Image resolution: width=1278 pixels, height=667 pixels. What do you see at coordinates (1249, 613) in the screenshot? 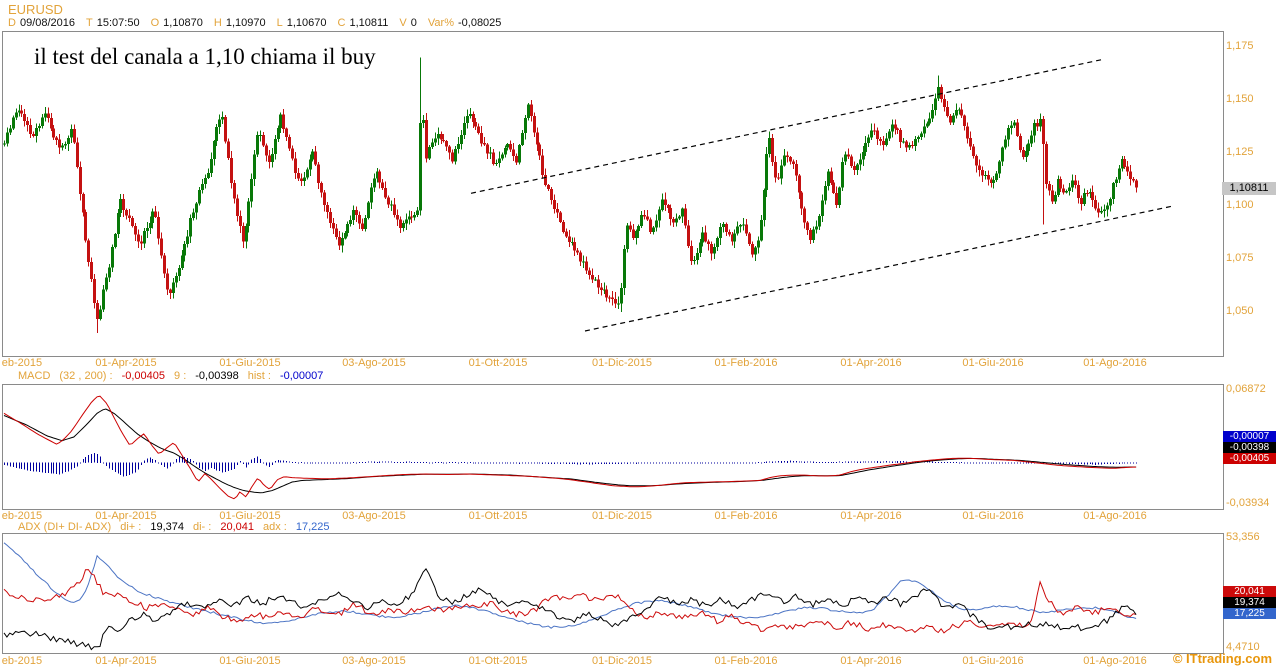
I see `adx-badge: 17,225` at bounding box center [1249, 613].